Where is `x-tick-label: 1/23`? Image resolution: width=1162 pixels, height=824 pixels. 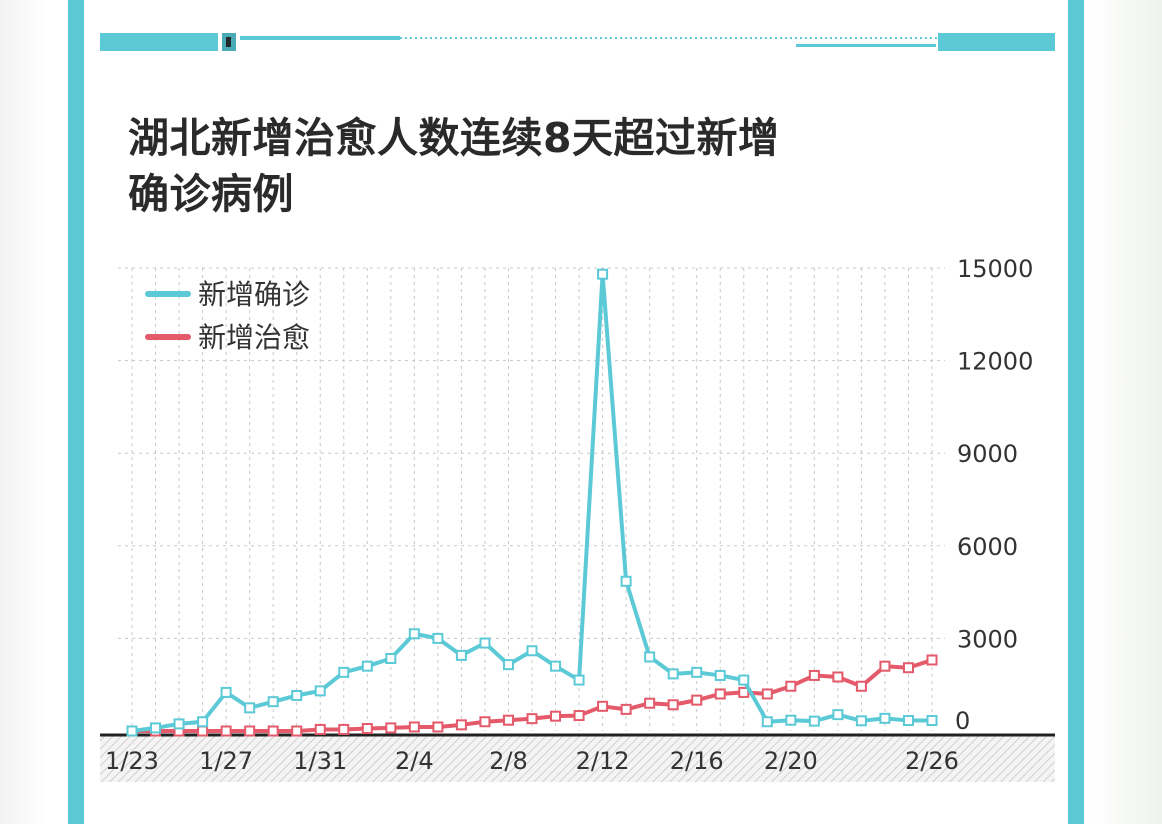 x-tick-label: 1/23 is located at coordinates (132, 761).